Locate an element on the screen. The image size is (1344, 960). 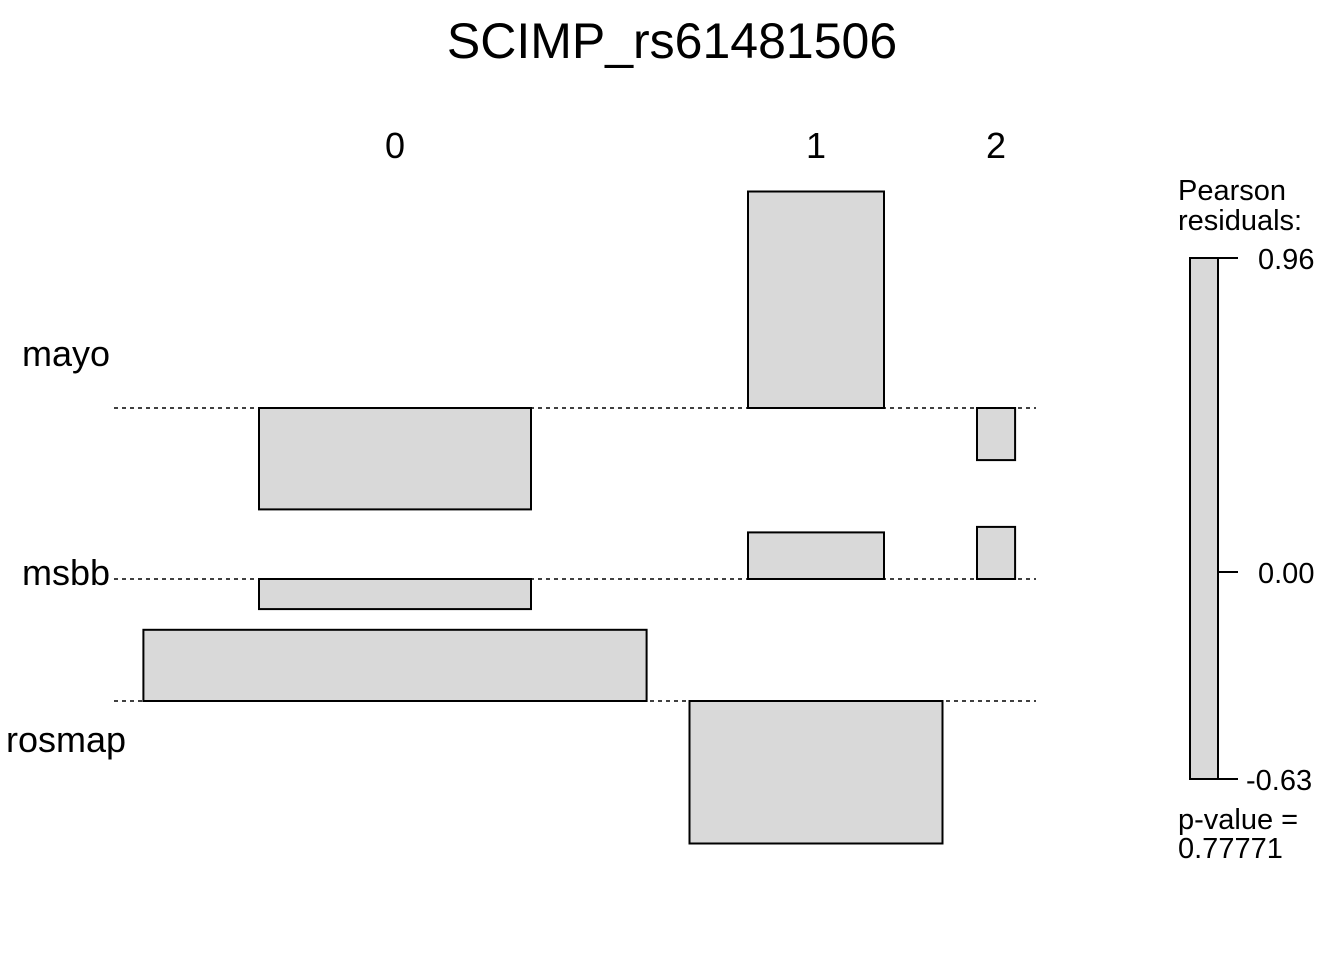
row-label-rosmap: rosmap is located at coordinates (66, 739).